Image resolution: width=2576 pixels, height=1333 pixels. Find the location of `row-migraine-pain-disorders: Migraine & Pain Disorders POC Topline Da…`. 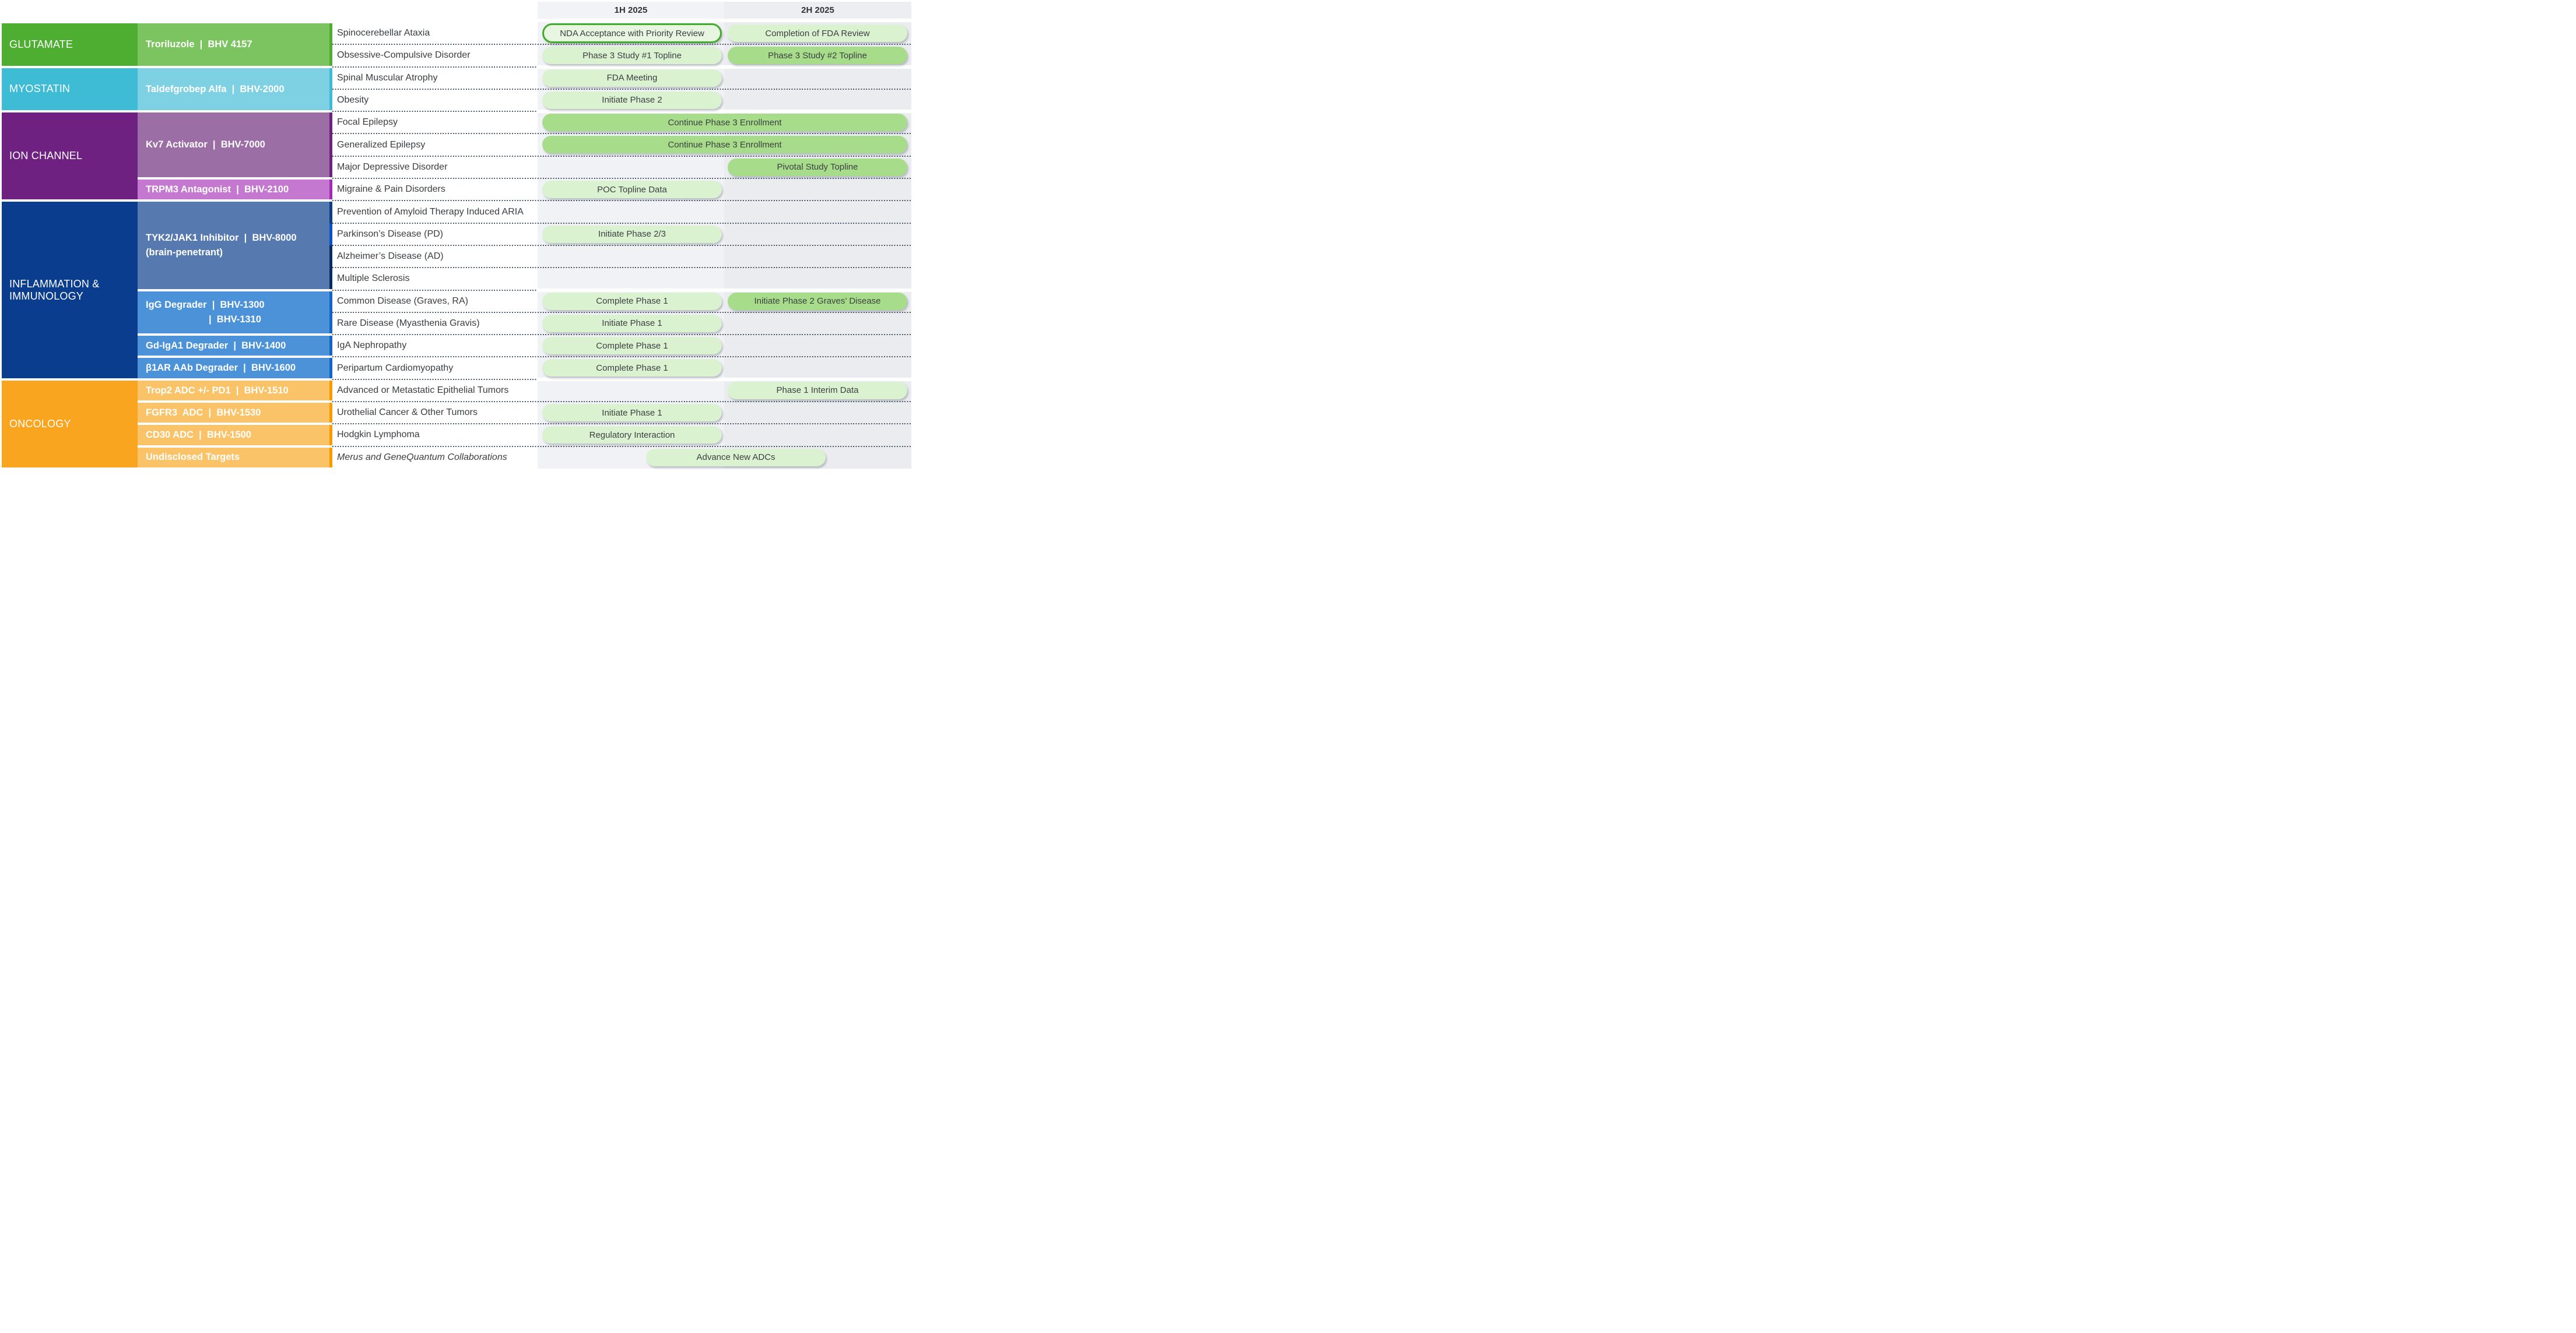

row-migraine-pain-disorders: Migraine & Pain Disorders POC Topline Da… is located at coordinates (621, 190).